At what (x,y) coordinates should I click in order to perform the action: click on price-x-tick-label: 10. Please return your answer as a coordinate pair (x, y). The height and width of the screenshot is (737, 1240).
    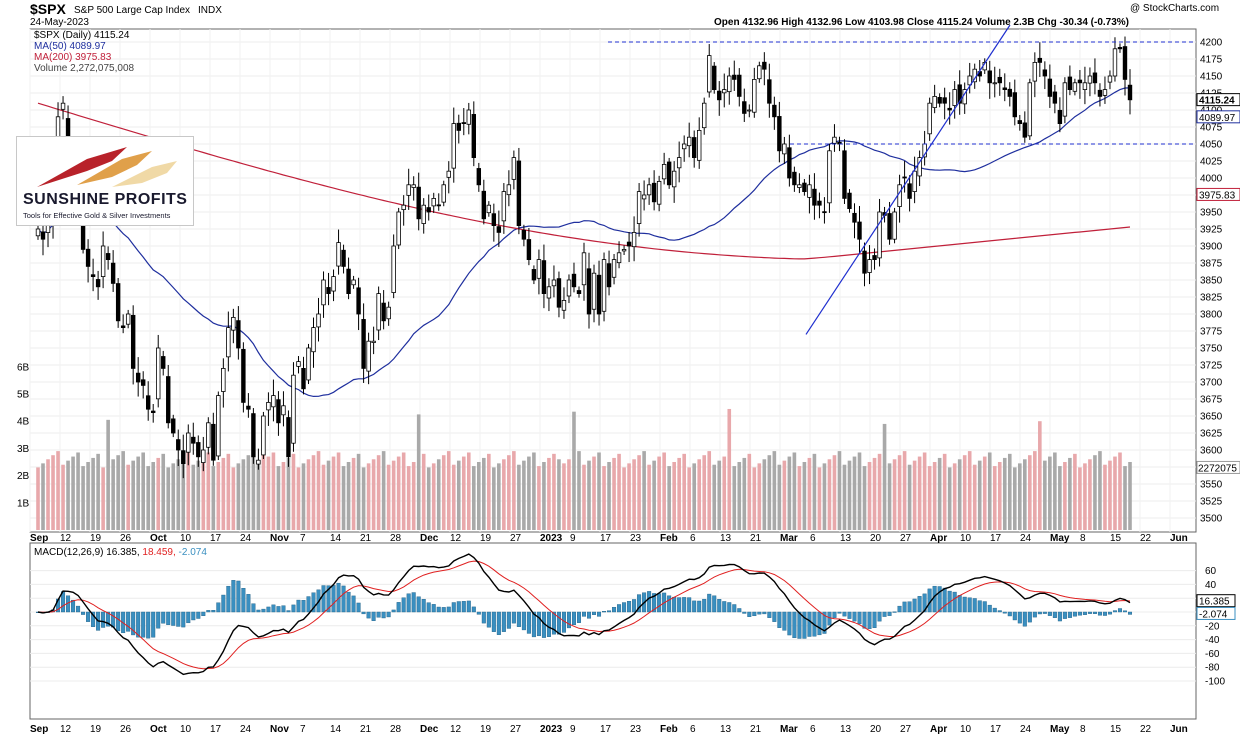
    Looking at the image, I should click on (966, 538).